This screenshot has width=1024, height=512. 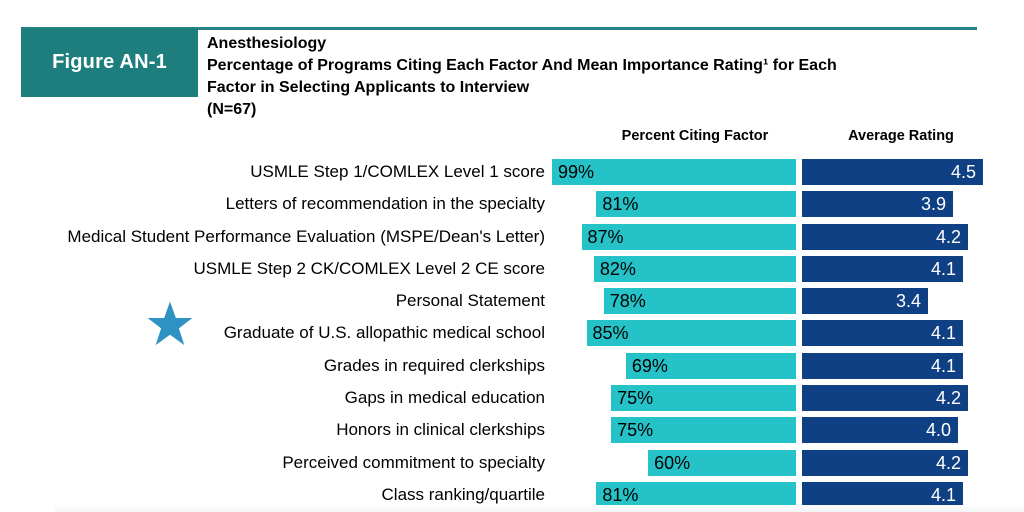 I want to click on figure-label: Figure AN-1, so click(x=109, y=62).